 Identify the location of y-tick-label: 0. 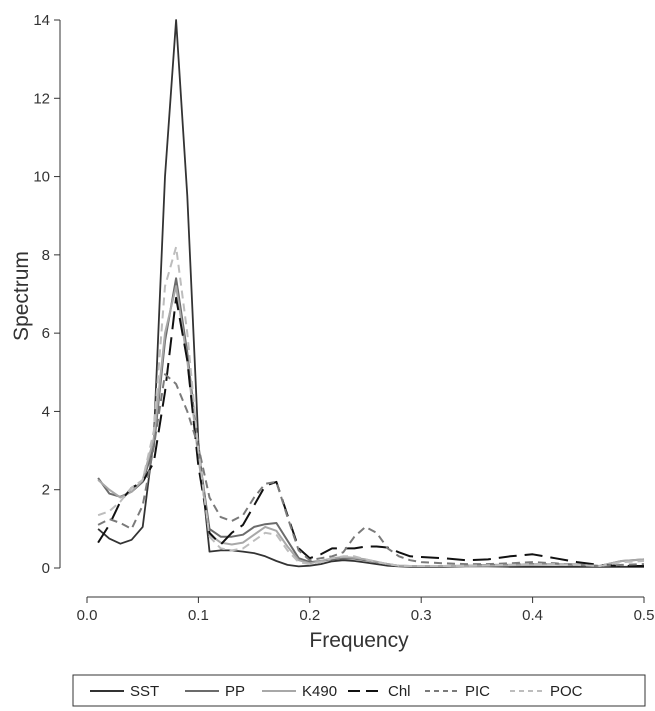
(46, 568).